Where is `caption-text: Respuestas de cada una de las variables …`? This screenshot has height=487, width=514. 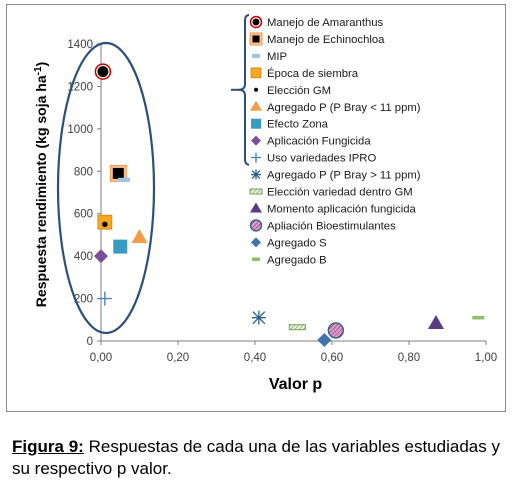
caption-text: Respuestas de cada una de las variables … is located at coordinates (256, 457).